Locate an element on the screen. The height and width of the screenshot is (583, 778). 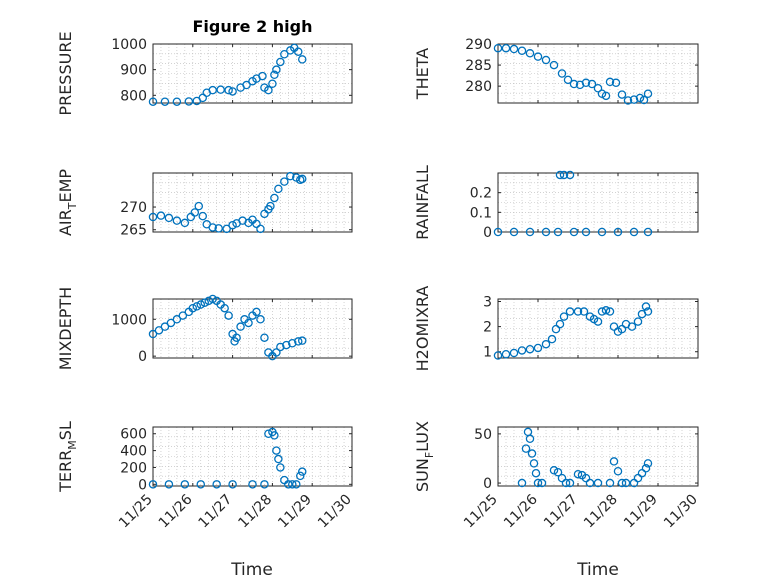
x-tick-label: 11/29 is located at coordinates (641, 512).